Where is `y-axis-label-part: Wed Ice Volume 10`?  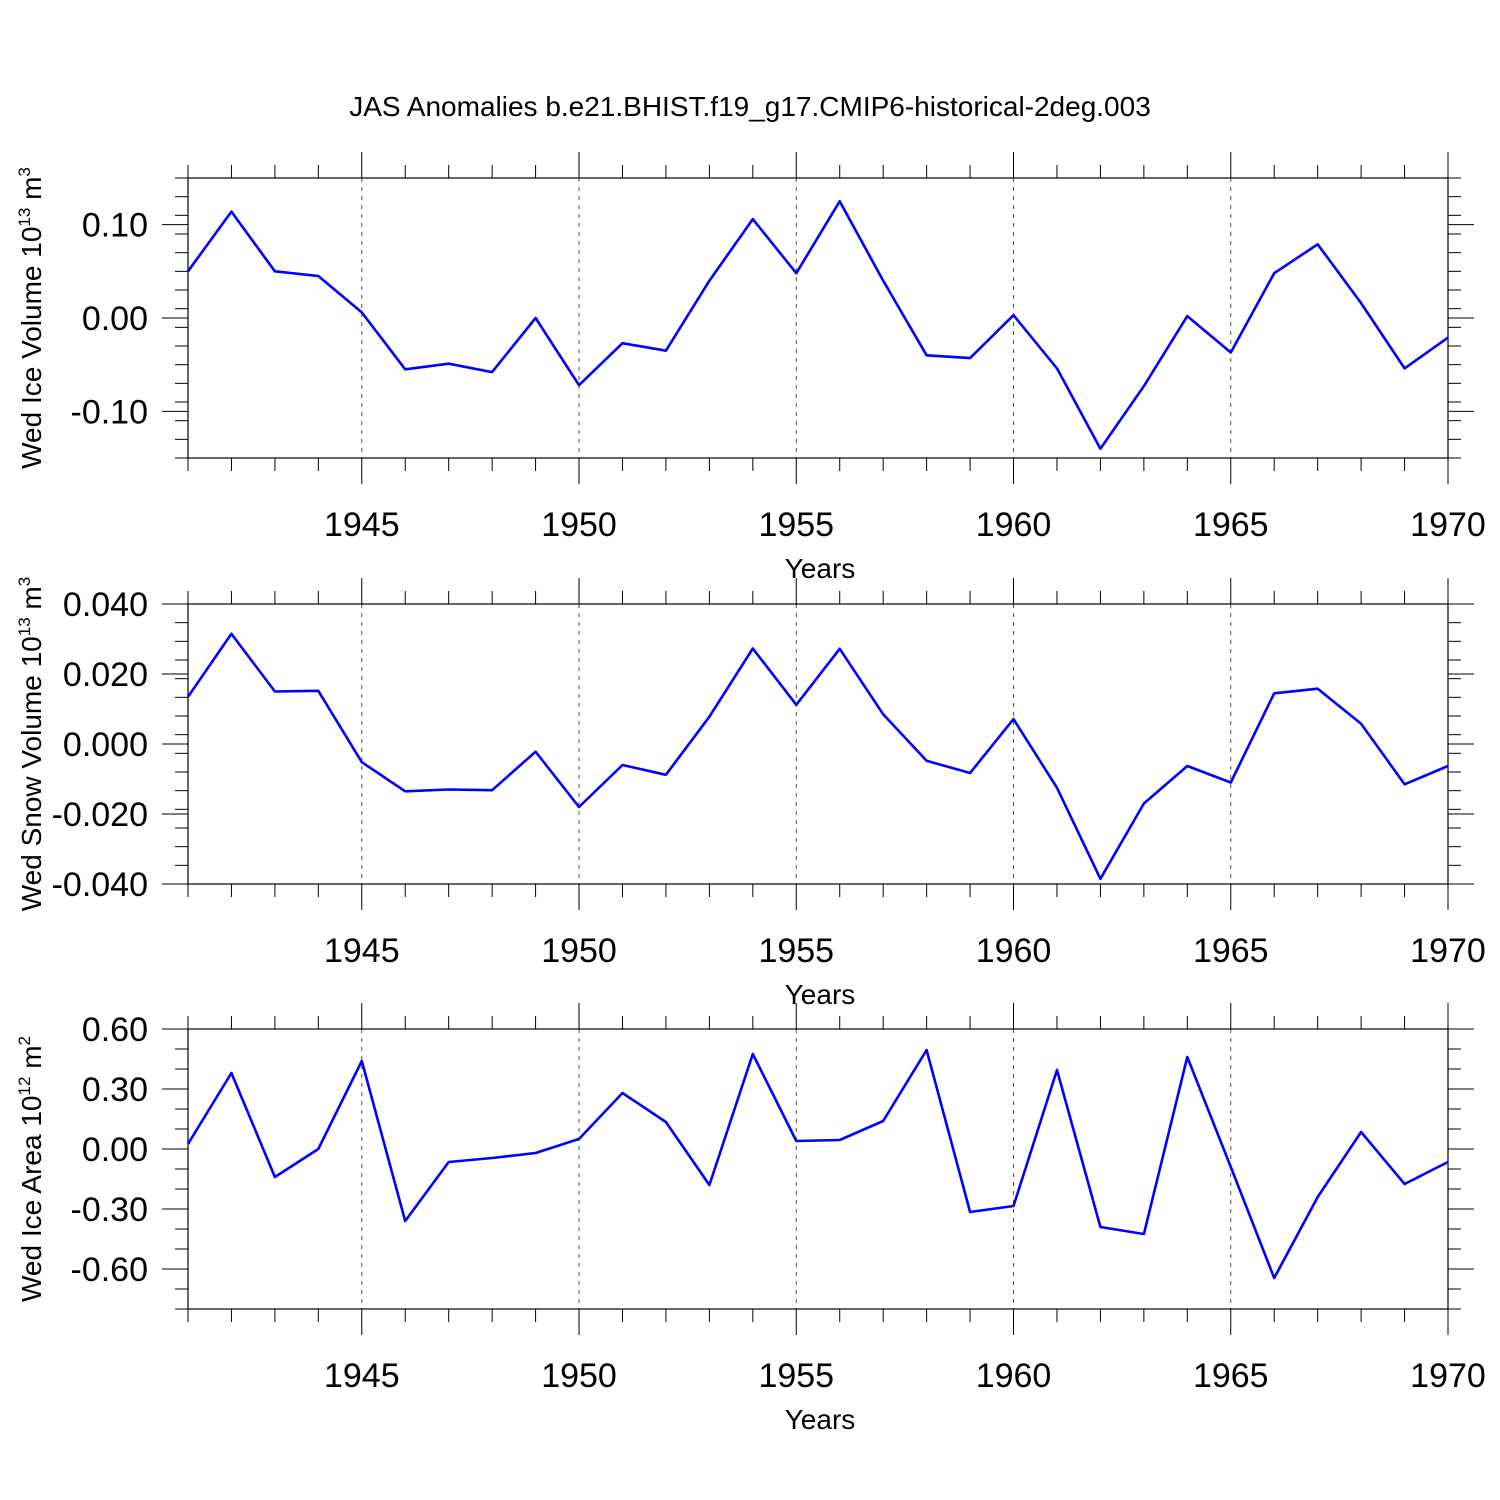 y-axis-label-part: Wed Ice Volume 10 is located at coordinates (31, 348).